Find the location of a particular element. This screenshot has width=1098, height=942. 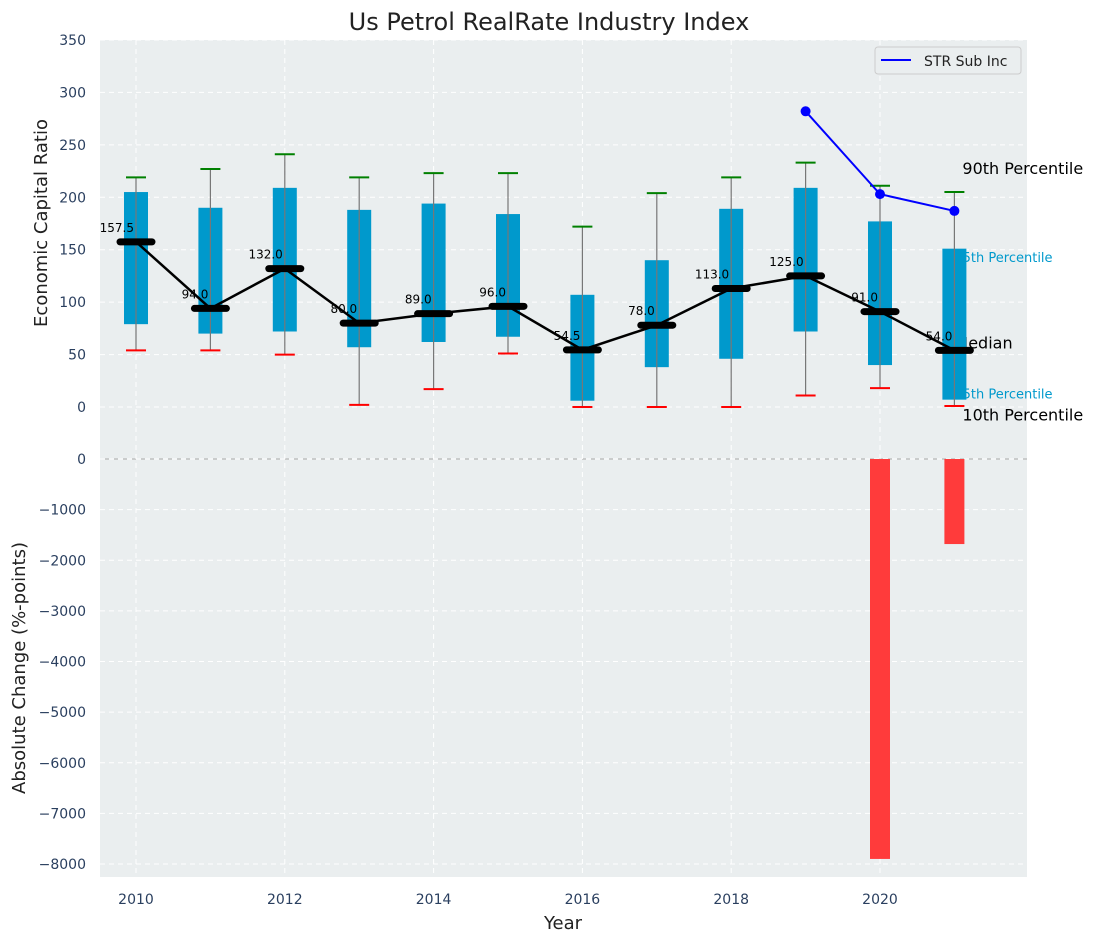

top-y-tick-label: 200 is located at coordinates (72, 198).